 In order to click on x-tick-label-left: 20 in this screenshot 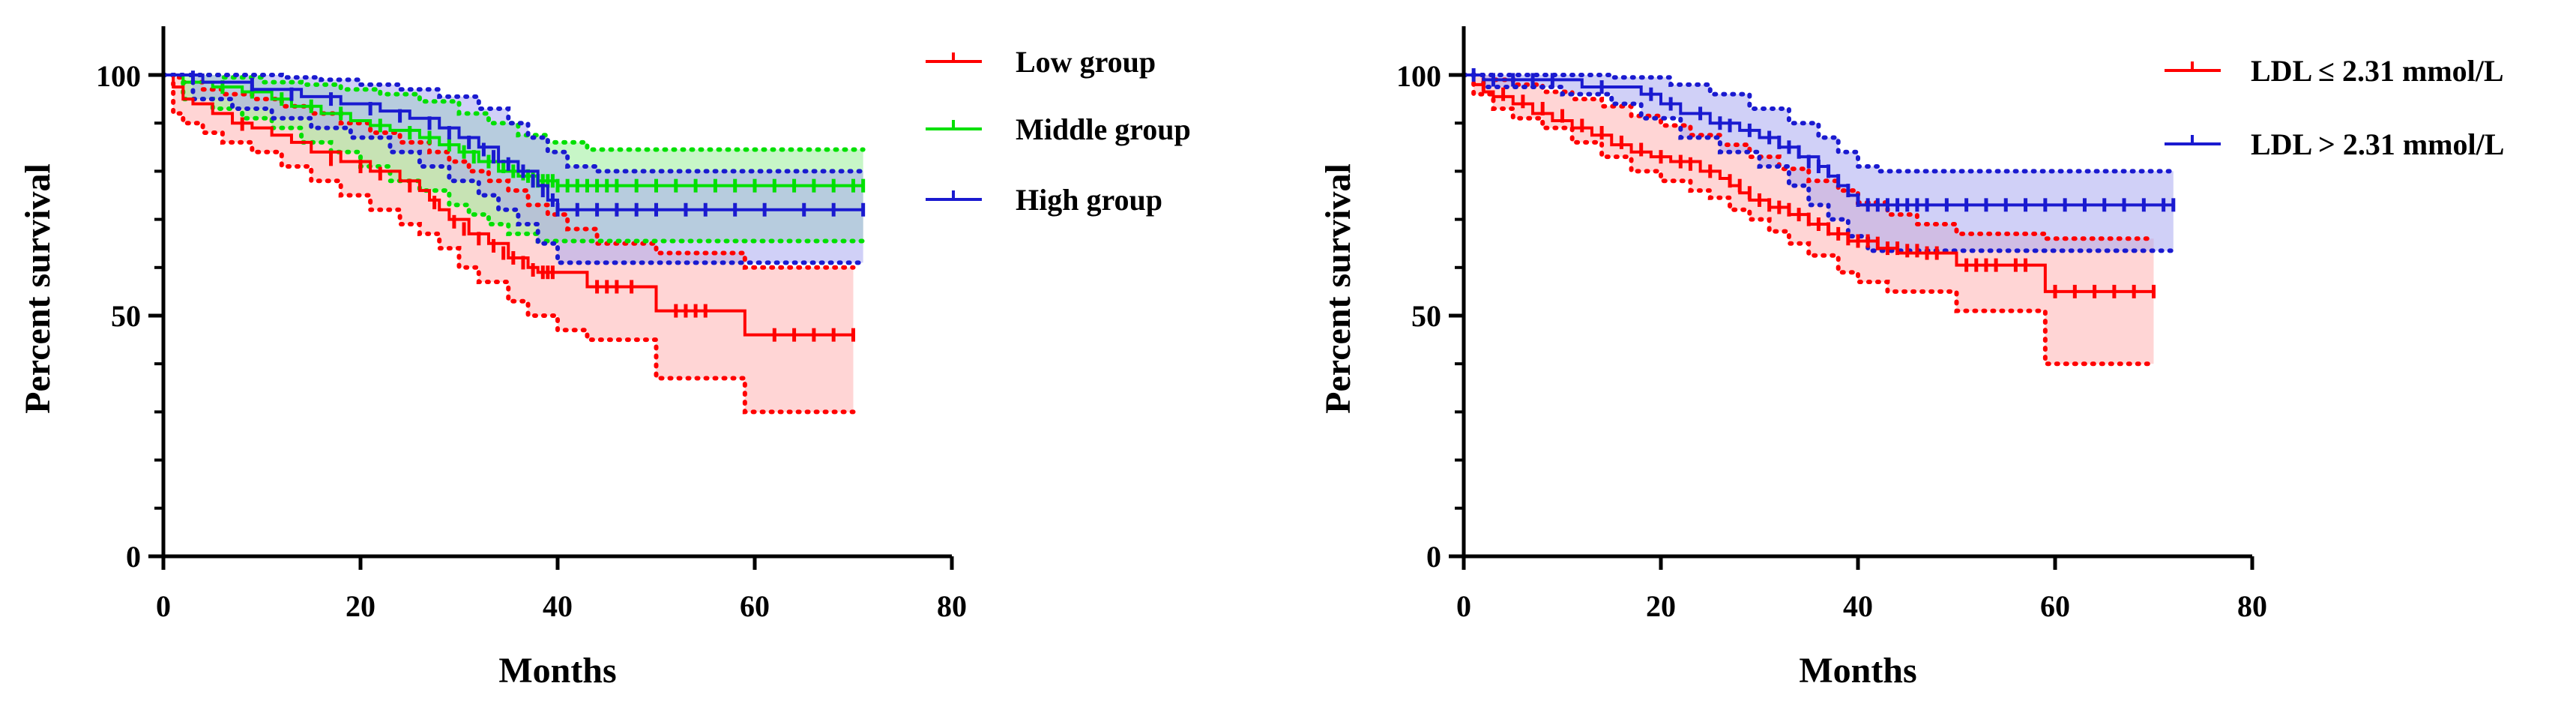, I will do `click(361, 606)`.